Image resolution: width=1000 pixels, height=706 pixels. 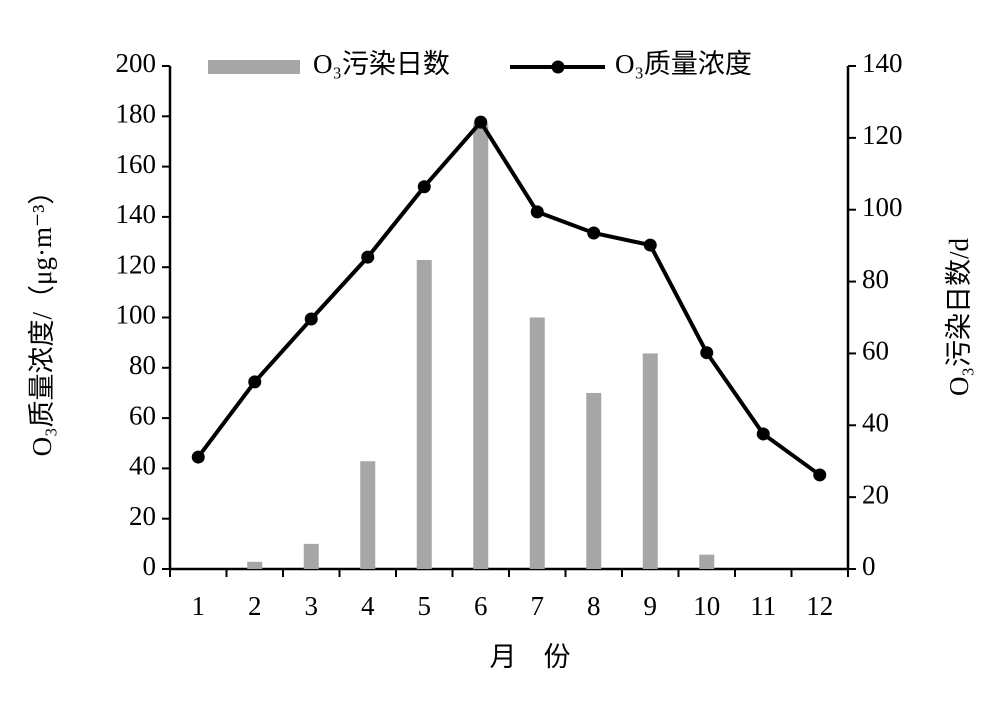 I want to click on y2-tick-label: 100, so click(x=882, y=207).